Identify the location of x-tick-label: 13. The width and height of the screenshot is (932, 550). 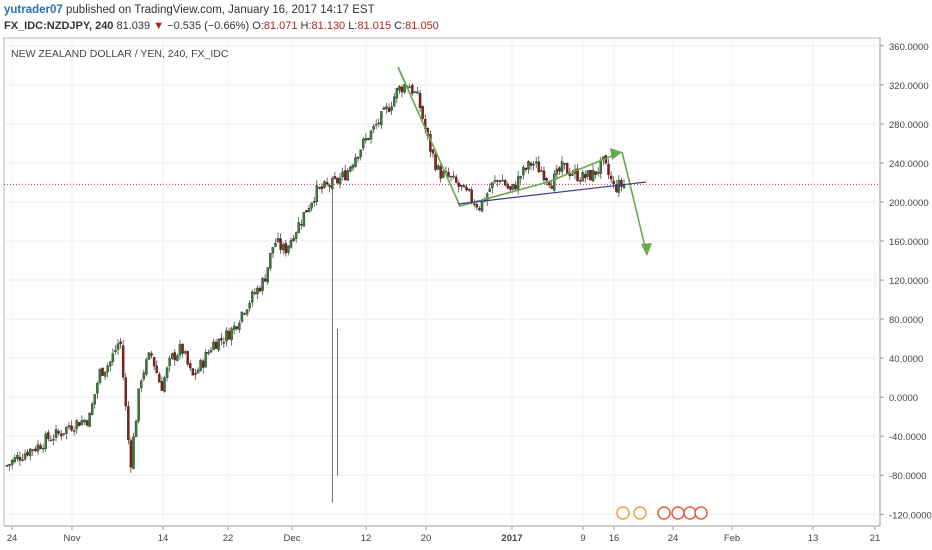
(813, 538).